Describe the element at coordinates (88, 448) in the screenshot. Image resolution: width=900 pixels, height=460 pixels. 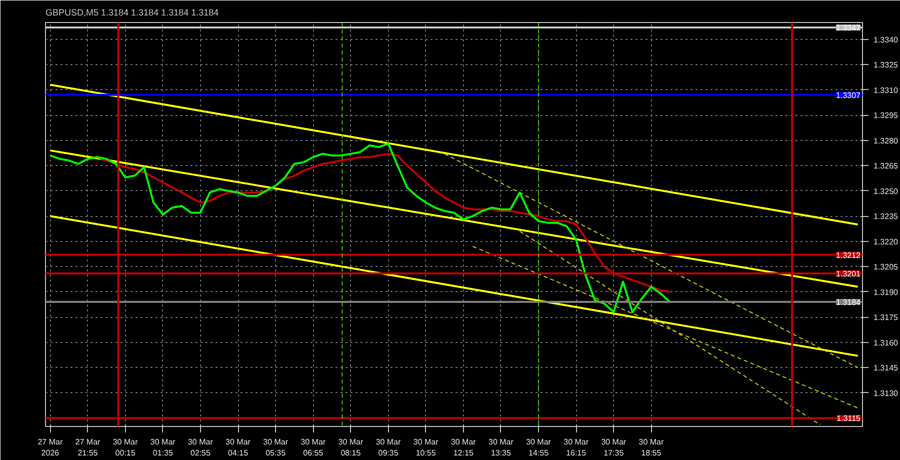
I see `x-tick-label: 27 Mar 21:55` at that location.